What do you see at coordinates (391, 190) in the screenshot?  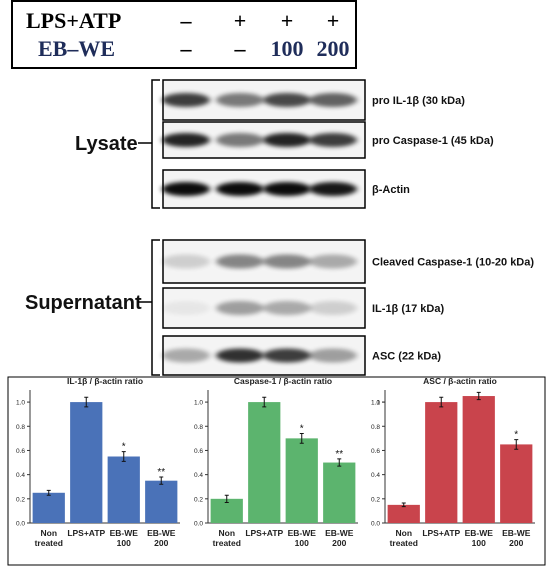 I see `blot-label: β-Actin` at bounding box center [391, 190].